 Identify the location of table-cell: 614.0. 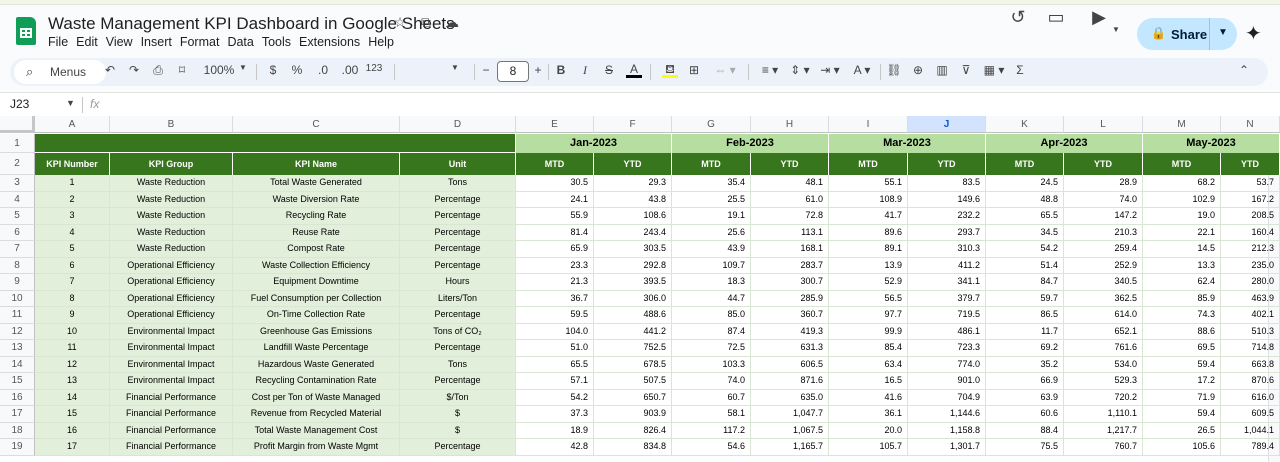
(1103, 315).